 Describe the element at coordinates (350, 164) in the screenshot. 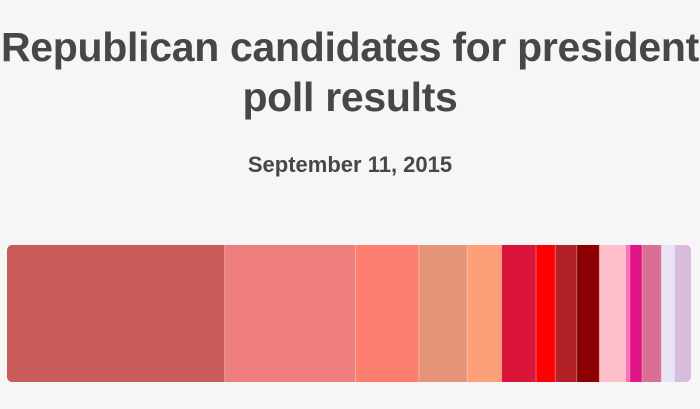

I see `chart-subtitle: September 11, 2015` at that location.